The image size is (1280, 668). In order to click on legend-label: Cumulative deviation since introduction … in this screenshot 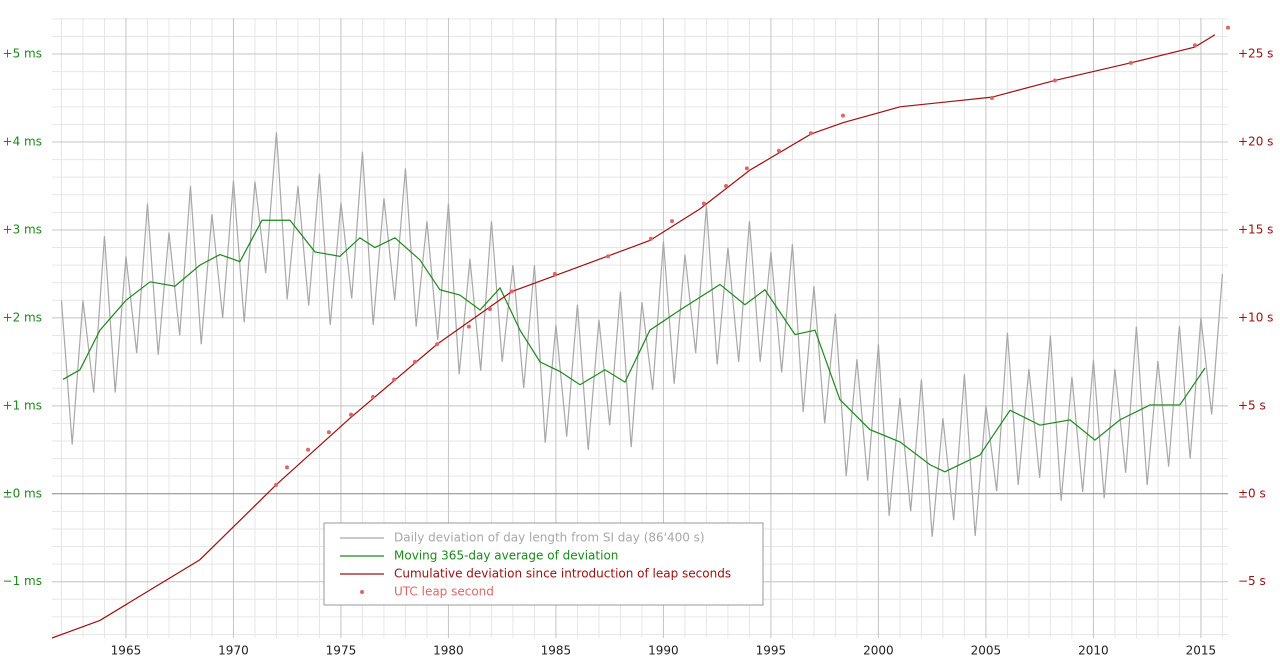, I will do `click(562, 574)`.